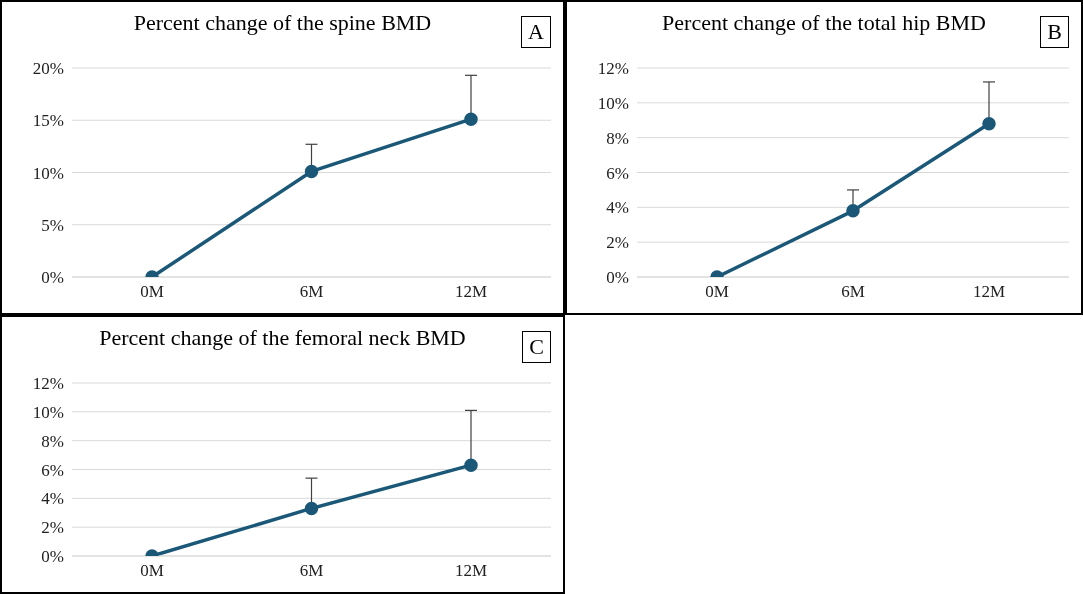 This screenshot has width=1083, height=594. I want to click on y-tick-label: 15%, so click(48, 121).